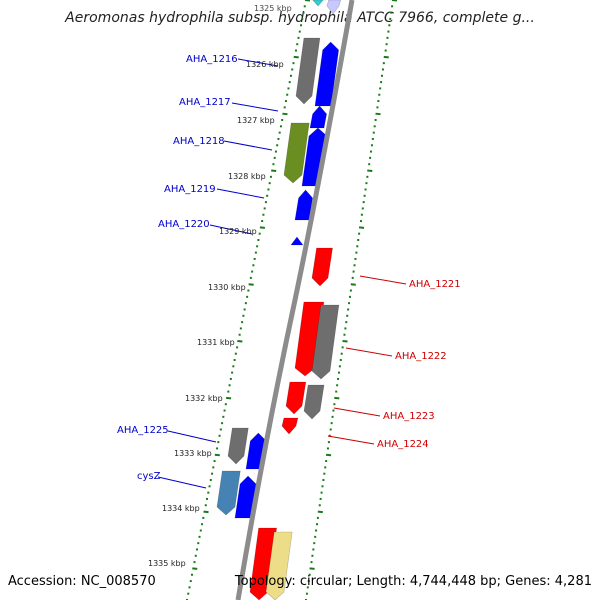  I want to click on gene-label-aha-1222: AHA_1222, so click(421, 356).